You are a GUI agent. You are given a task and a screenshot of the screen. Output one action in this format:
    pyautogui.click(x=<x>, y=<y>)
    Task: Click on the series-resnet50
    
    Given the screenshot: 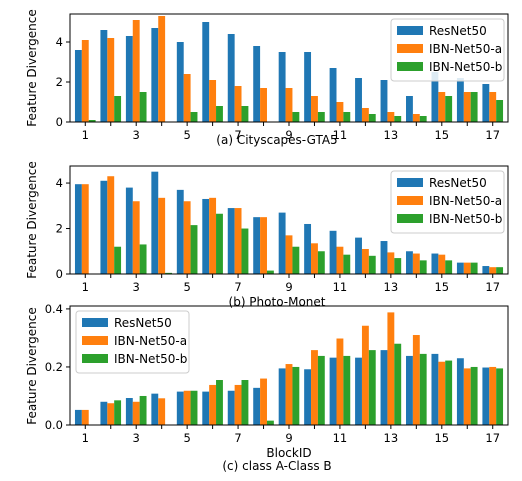 What is the action you would take?
    pyautogui.click(x=282, y=387)
    